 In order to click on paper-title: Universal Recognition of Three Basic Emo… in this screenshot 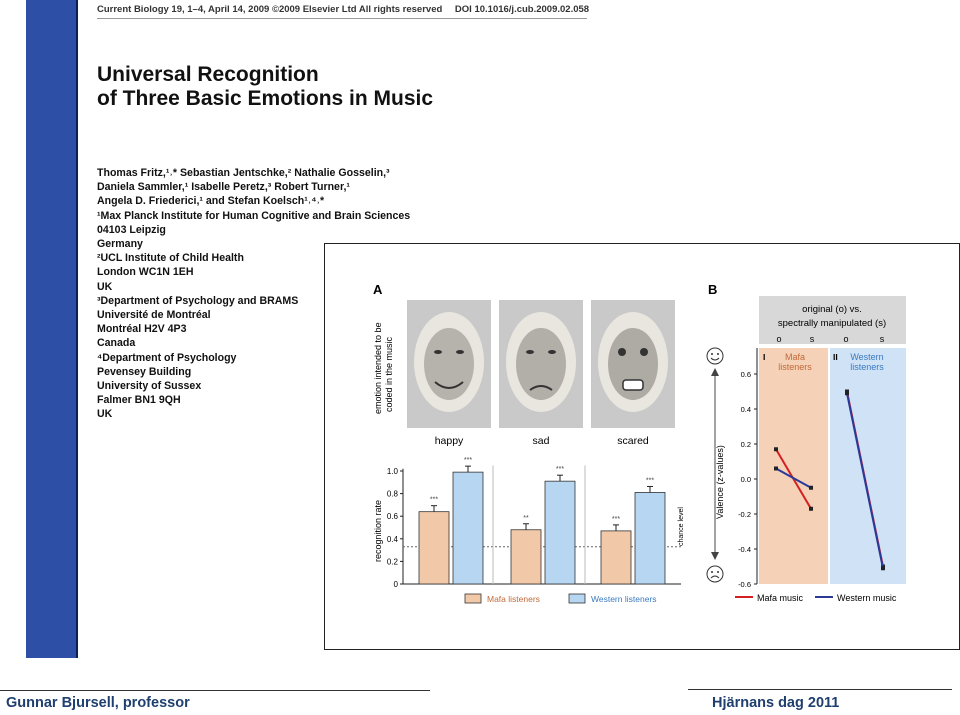, I will do `click(265, 87)`.